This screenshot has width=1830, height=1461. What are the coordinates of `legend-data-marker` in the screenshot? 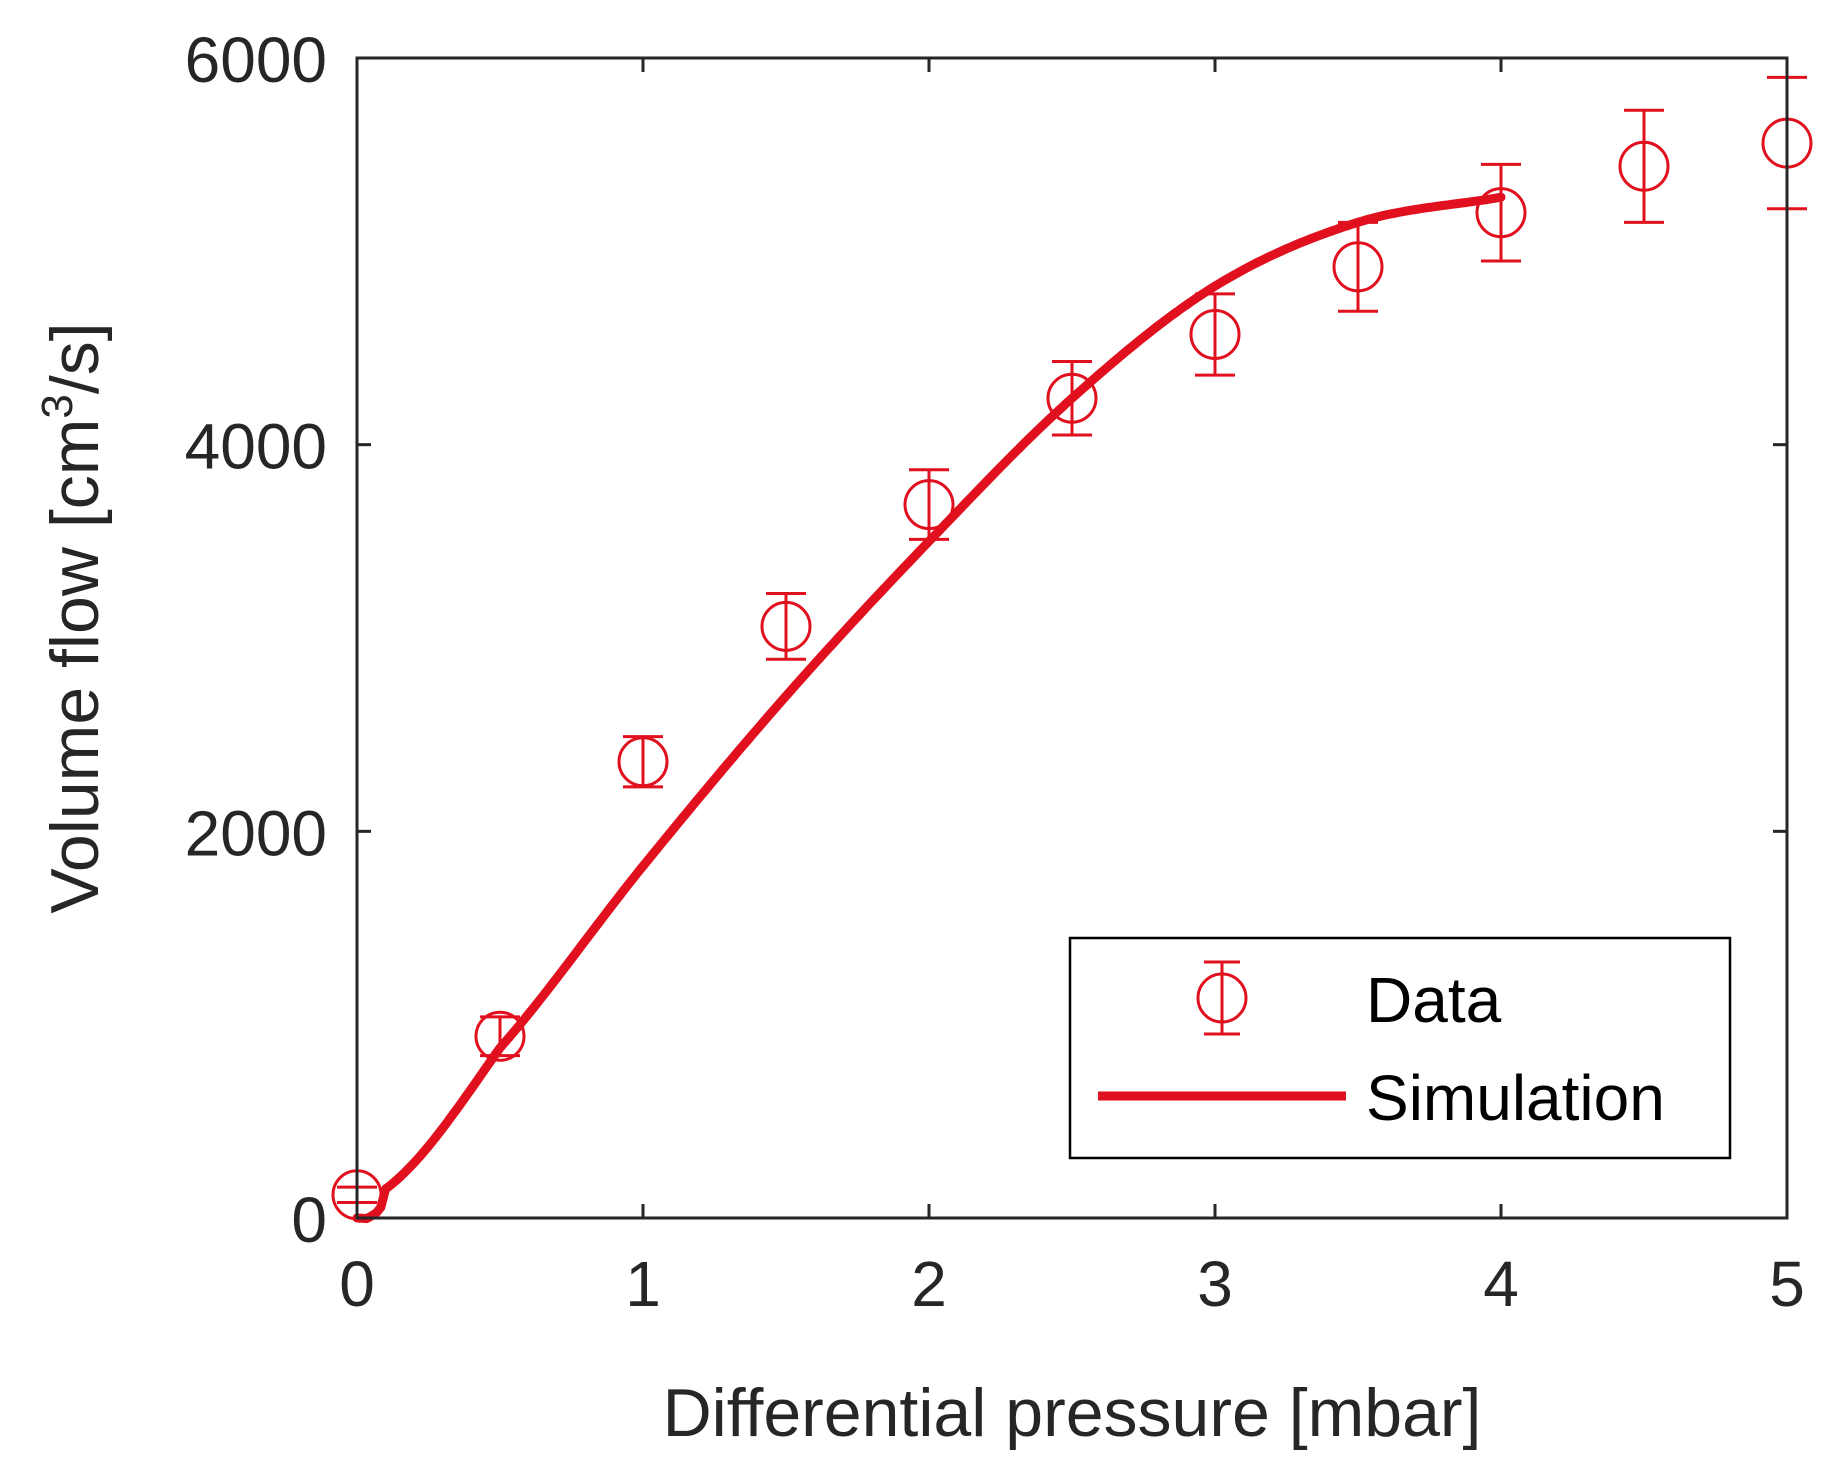 It's located at (1222, 998).